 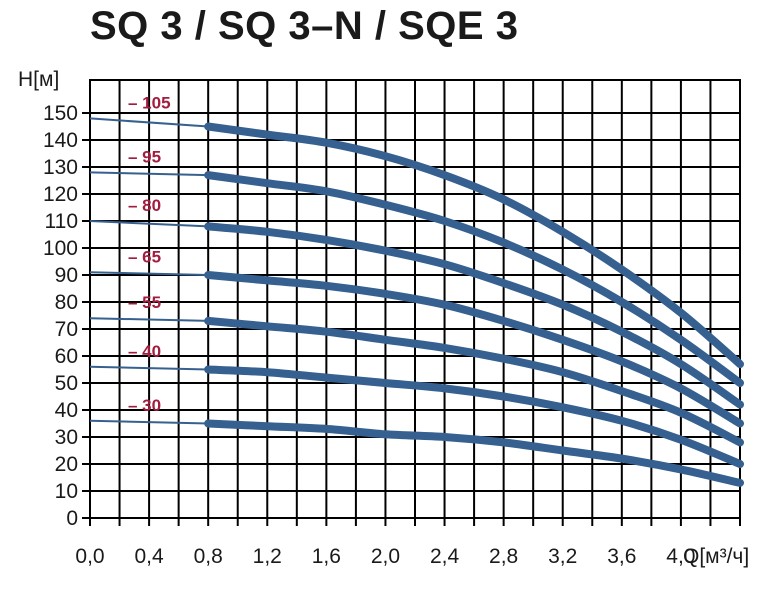 What do you see at coordinates (60, 113) in the screenshot?
I see `y-tick-label: 150` at bounding box center [60, 113].